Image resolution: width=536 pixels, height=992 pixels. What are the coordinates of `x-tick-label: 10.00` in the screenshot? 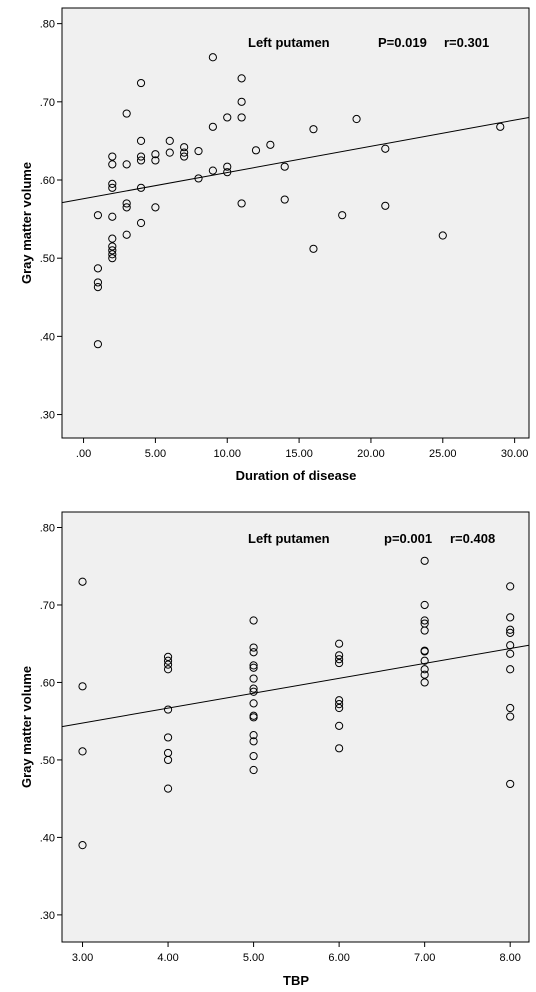 It's located at (227, 454).